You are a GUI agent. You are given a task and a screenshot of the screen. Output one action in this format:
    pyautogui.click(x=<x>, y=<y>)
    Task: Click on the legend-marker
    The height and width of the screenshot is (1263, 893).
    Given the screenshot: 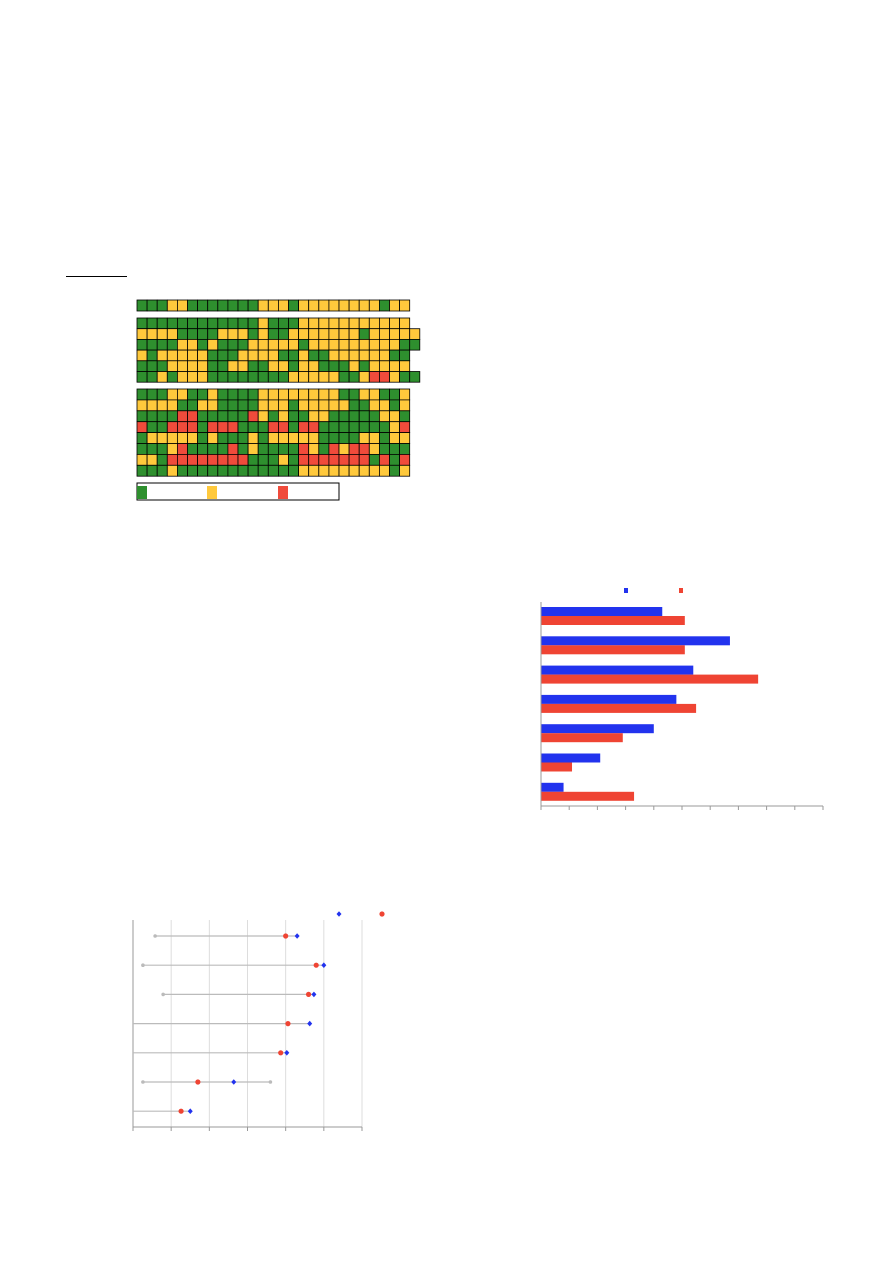 What is the action you would take?
    pyautogui.click(x=626, y=590)
    